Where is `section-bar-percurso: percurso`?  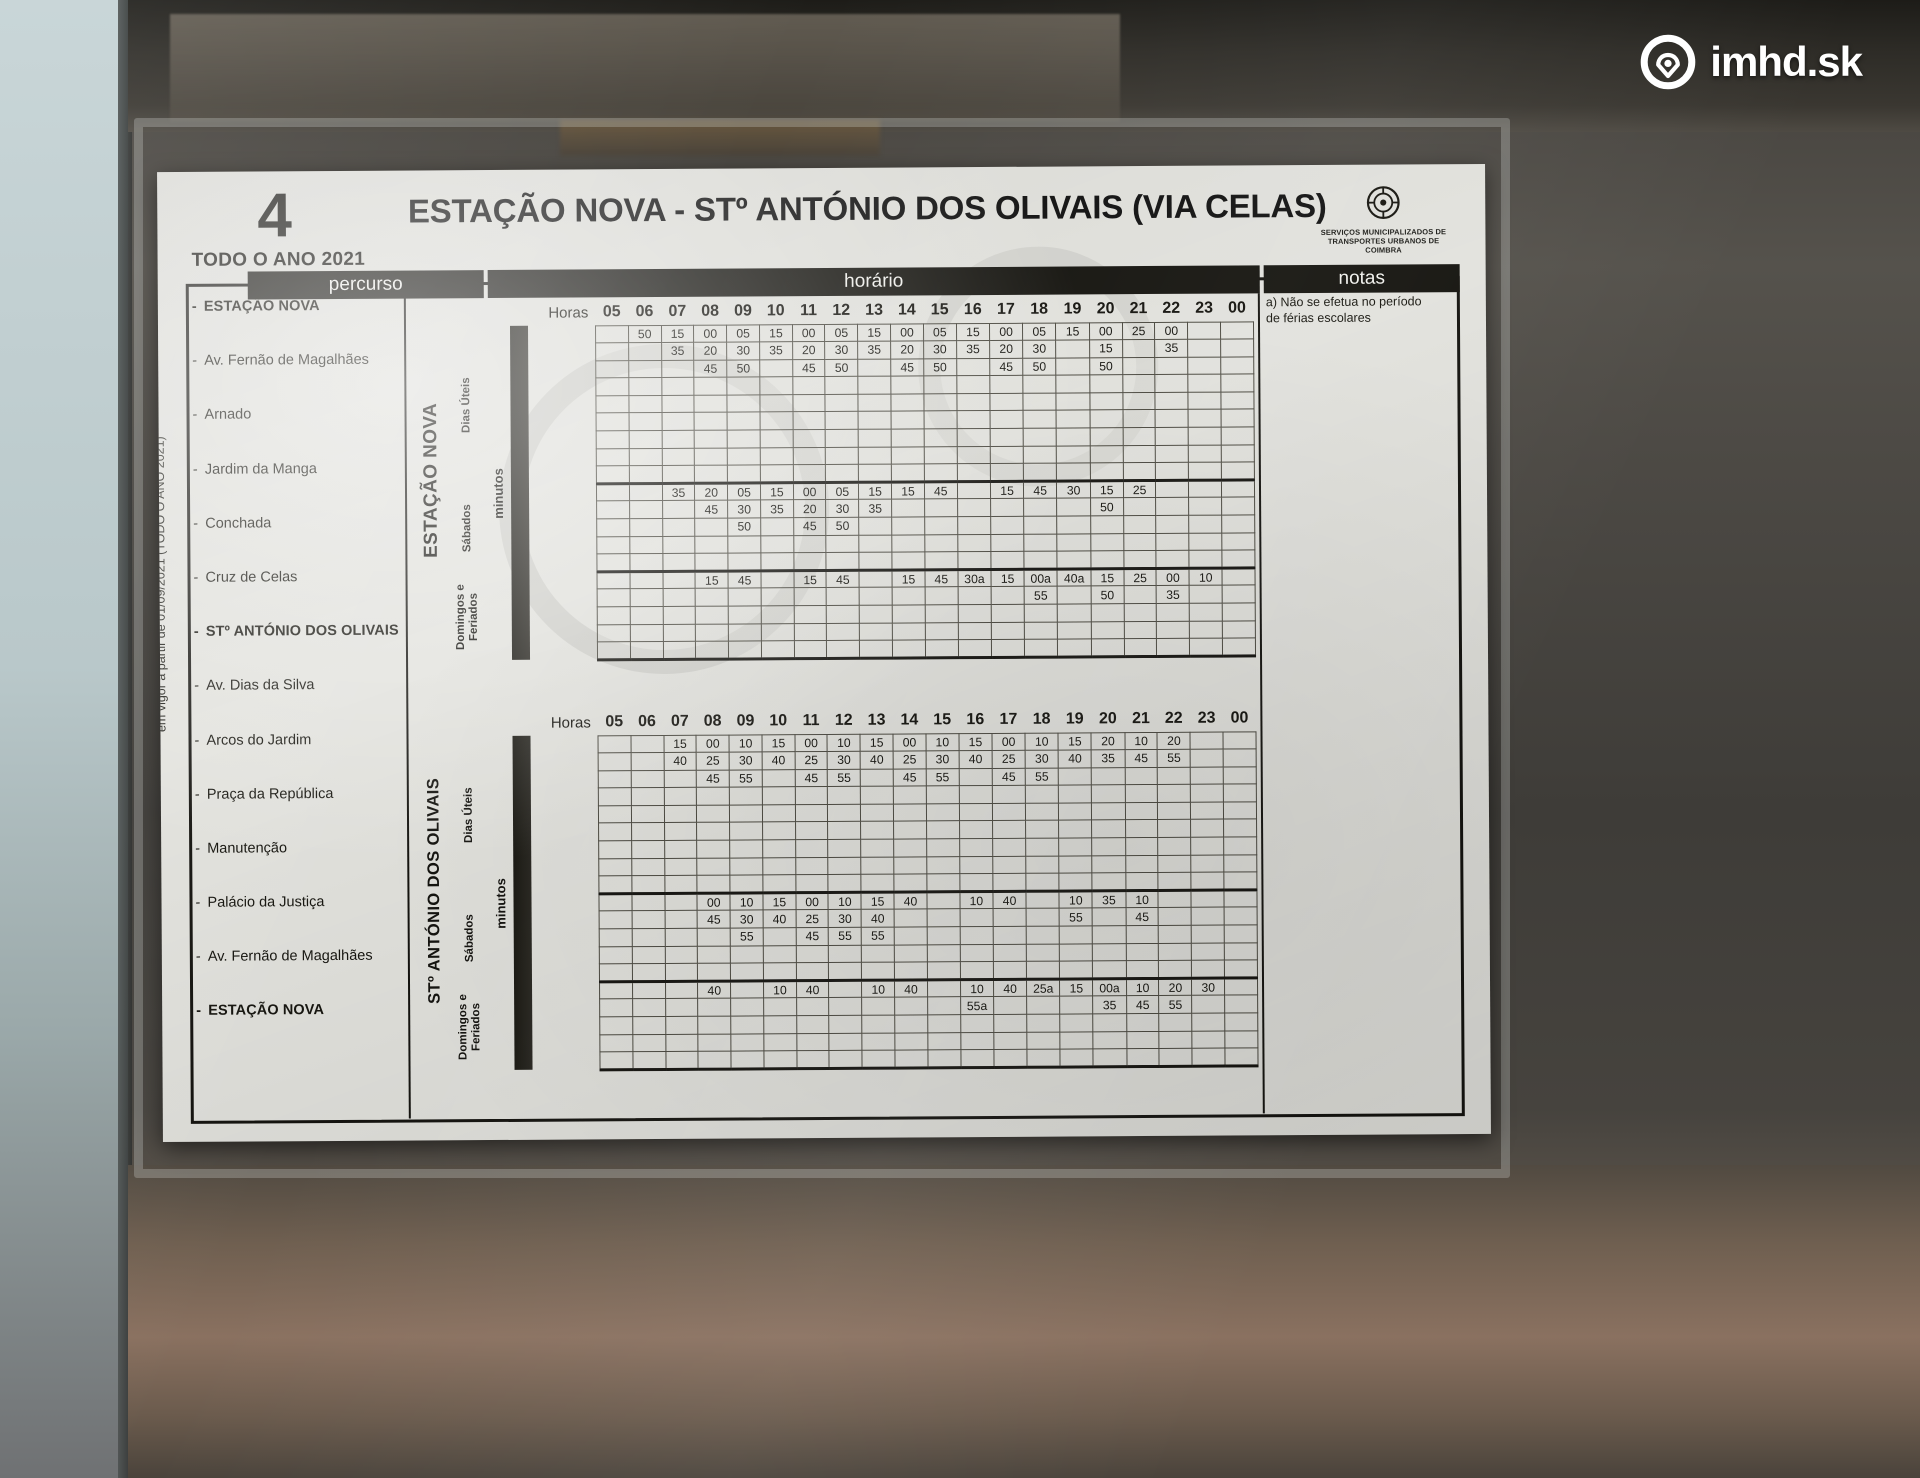
section-bar-percurso: percurso is located at coordinates (365, 285).